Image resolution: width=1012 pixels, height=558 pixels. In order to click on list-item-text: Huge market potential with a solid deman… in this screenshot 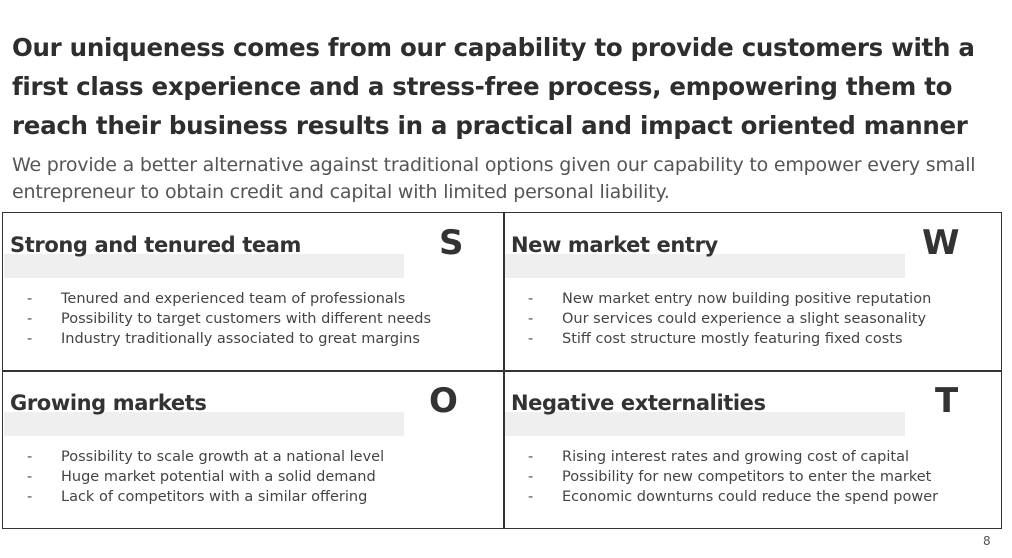, I will do `click(218, 477)`.